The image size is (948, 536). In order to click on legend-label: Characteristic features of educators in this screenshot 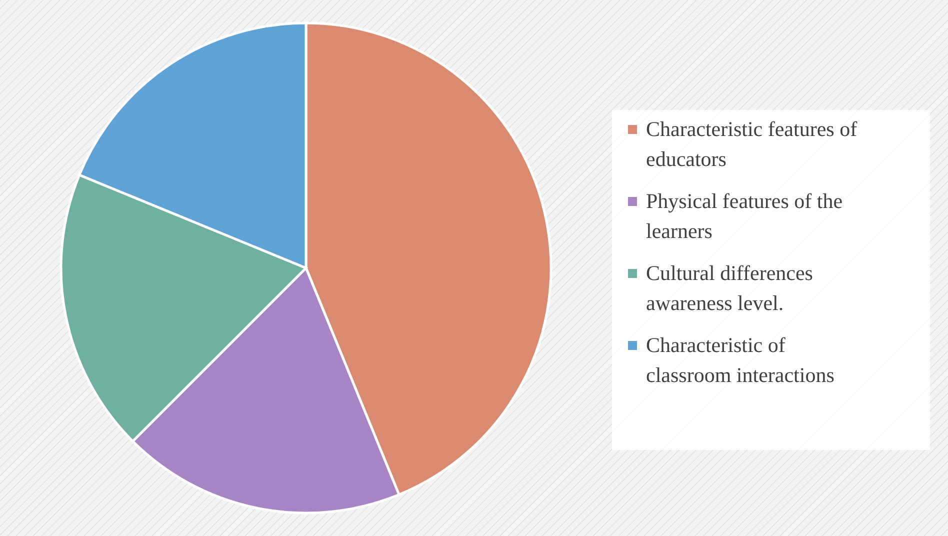, I will do `click(752, 144)`.